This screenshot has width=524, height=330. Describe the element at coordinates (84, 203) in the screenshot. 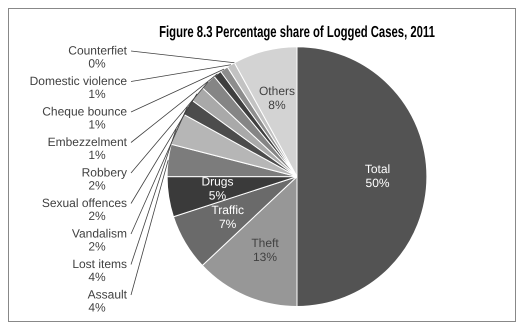

I see `slice-label: Sexual offences` at that location.